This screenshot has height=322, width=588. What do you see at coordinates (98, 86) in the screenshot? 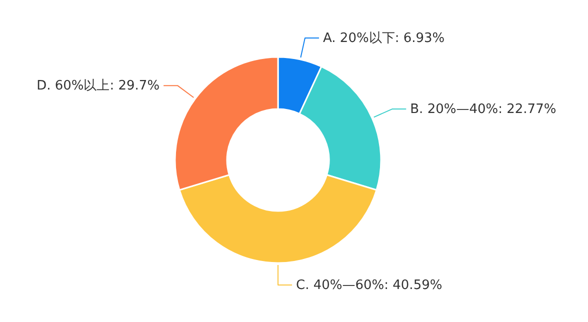
I see `slice-label: D. 60%以上: 29.7%` at bounding box center [98, 86].